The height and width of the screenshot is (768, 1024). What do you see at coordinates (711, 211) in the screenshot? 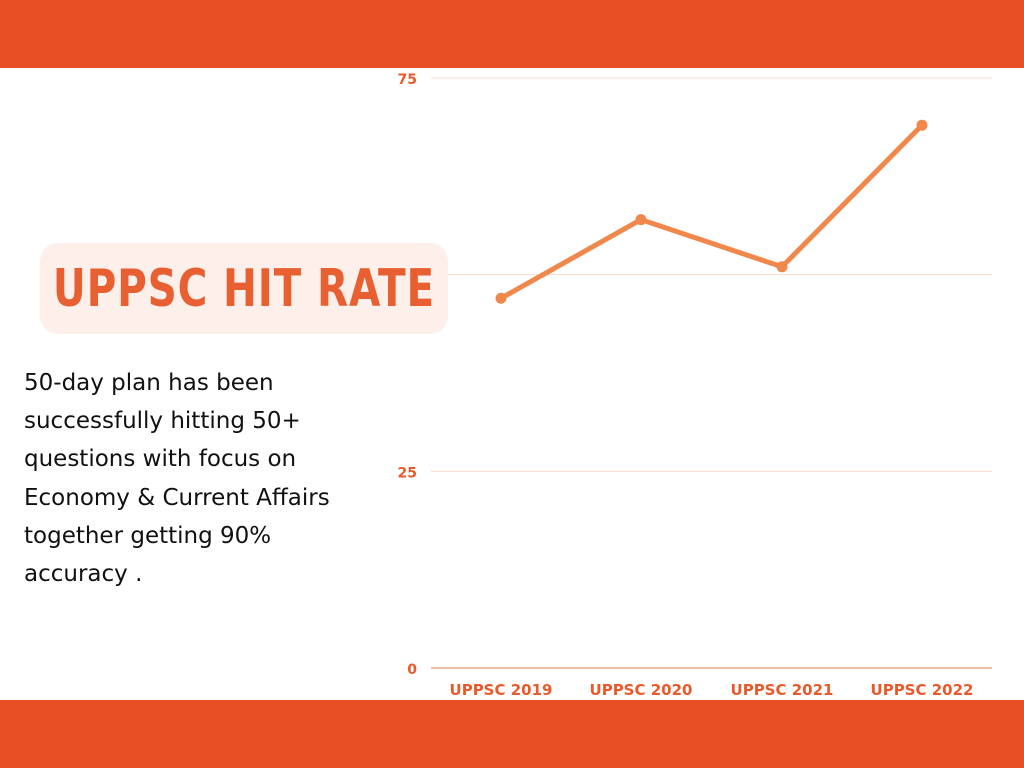
I see `series-line` at bounding box center [711, 211].